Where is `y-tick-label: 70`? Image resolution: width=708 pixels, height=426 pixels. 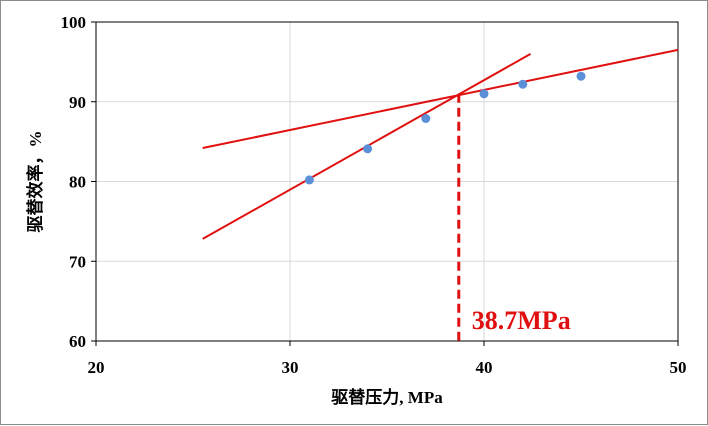 y-tick-label: 70 is located at coordinates (77, 261).